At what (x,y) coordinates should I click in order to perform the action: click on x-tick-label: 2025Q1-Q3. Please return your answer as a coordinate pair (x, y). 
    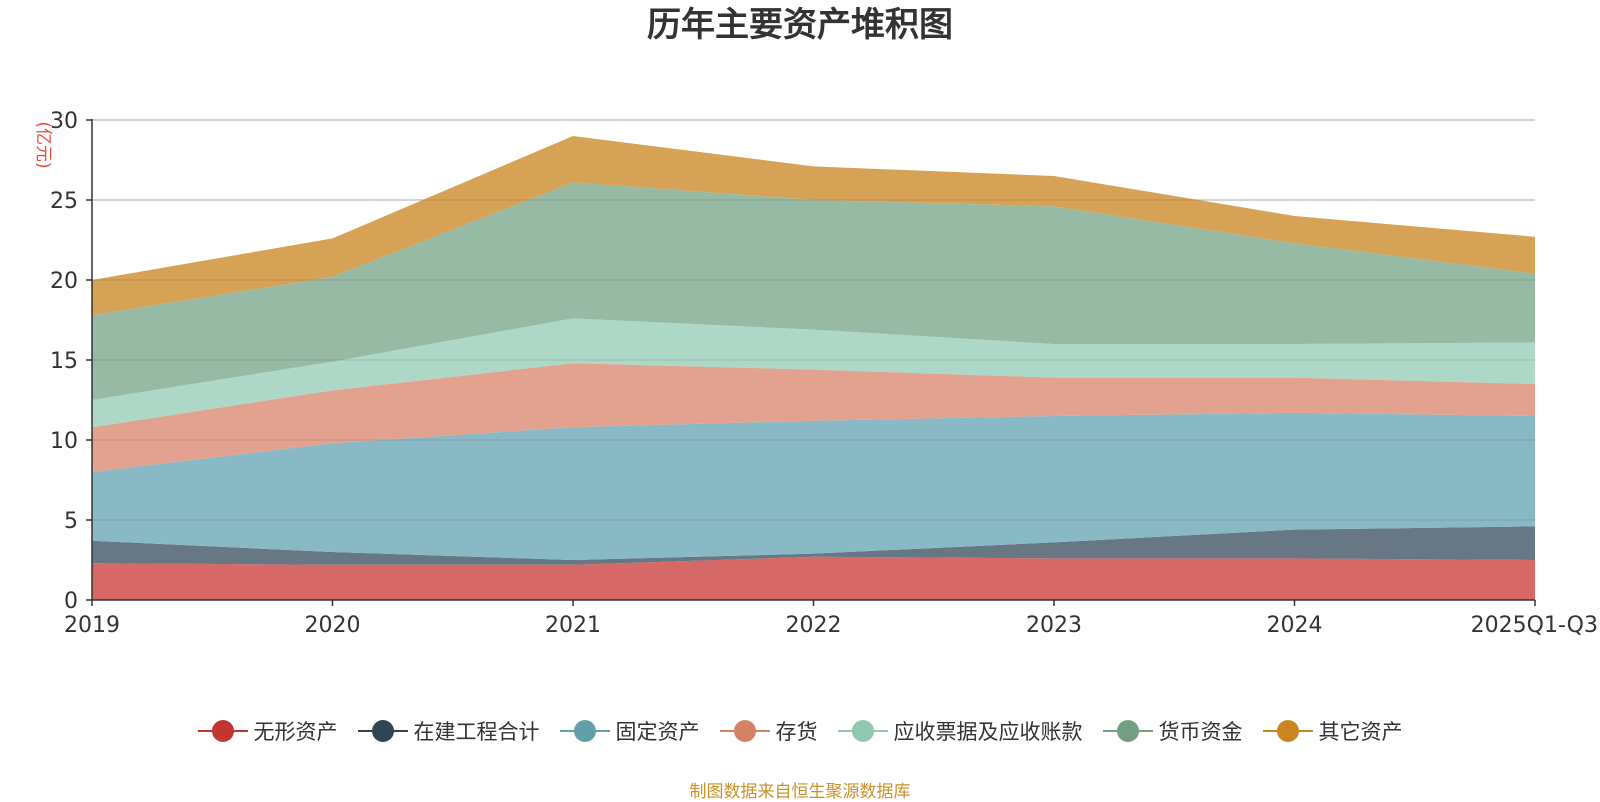
    Looking at the image, I should click on (1534, 625).